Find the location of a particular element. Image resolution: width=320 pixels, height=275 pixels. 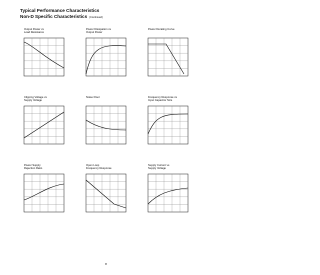

panel-title: Noise Floor is located at coordinates (93, 97).